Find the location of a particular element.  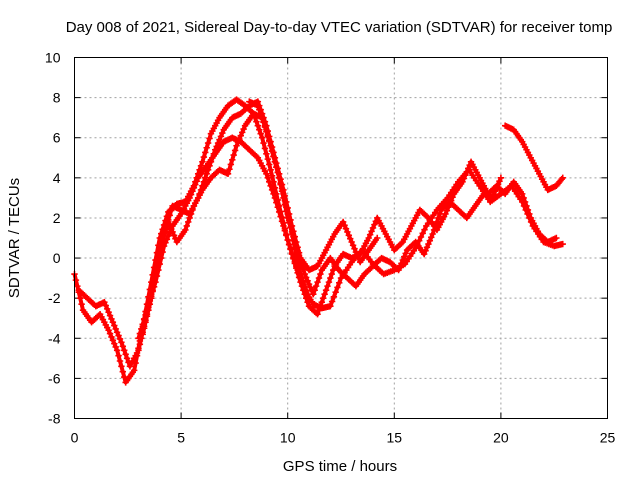

y-tick-label: 0 is located at coordinates (57, 258).